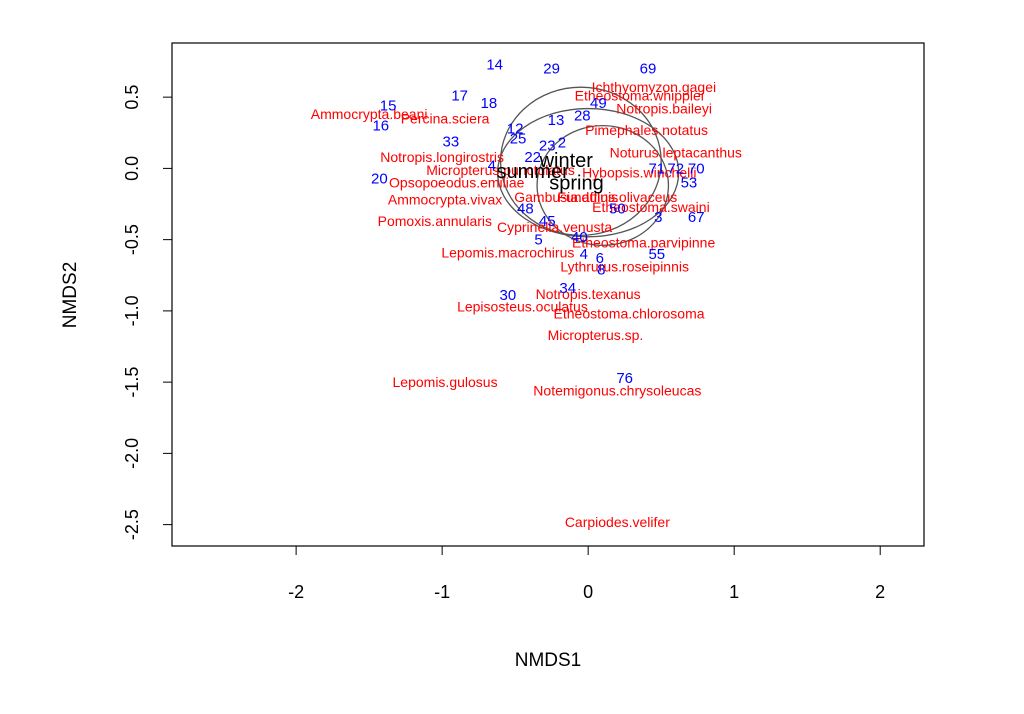 This screenshot has width=1024, height=714. I want to click on species-label: Lythrurus.roseipinnis, so click(624, 267).